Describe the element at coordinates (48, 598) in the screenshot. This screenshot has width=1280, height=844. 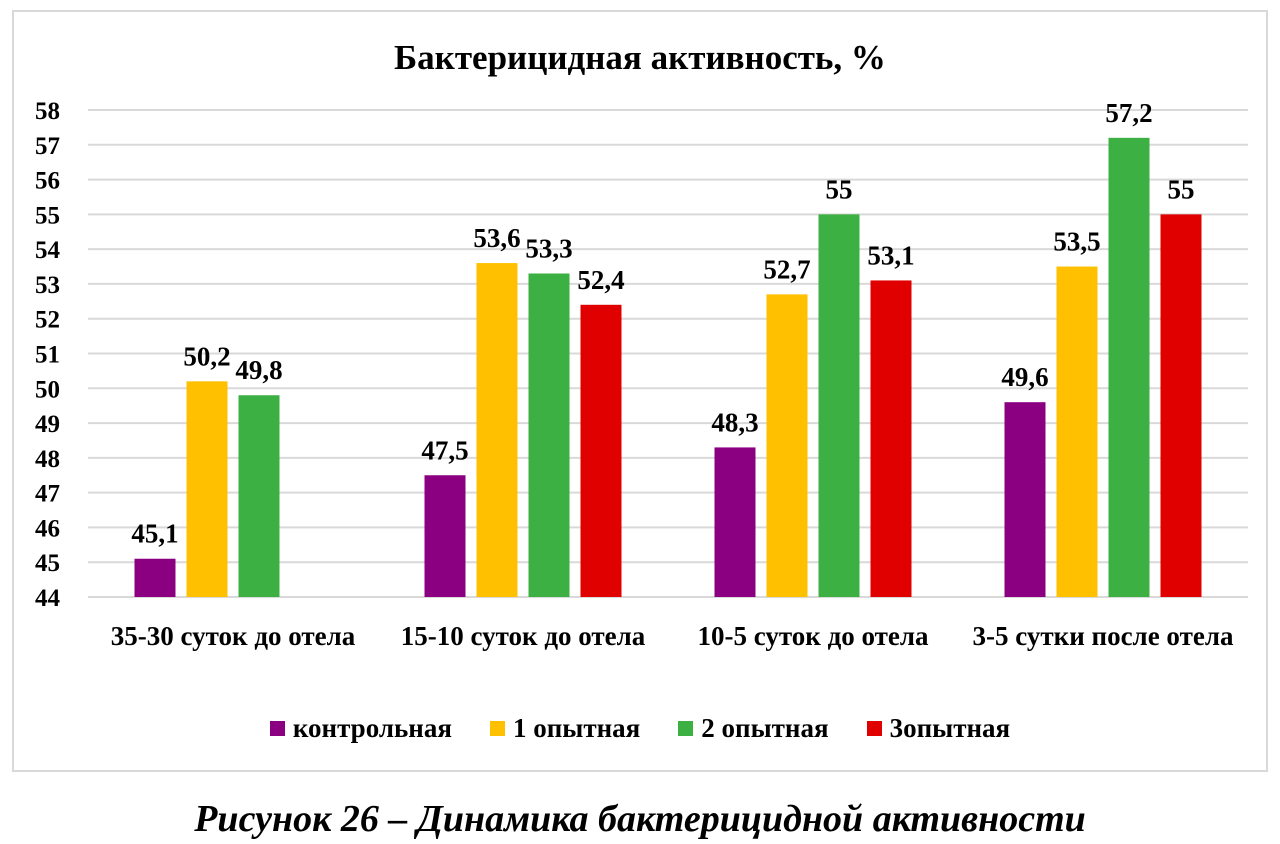
I see `y-tick-label: 44` at that location.